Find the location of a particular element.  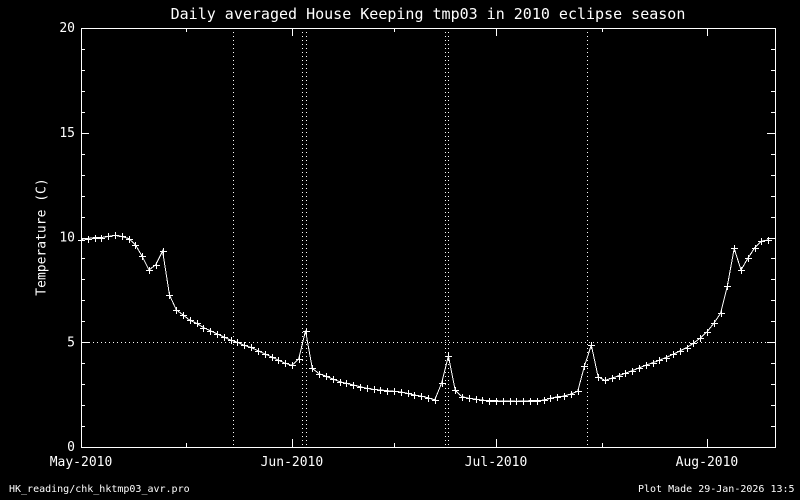

y-tick-label: 0 is located at coordinates (71, 447).